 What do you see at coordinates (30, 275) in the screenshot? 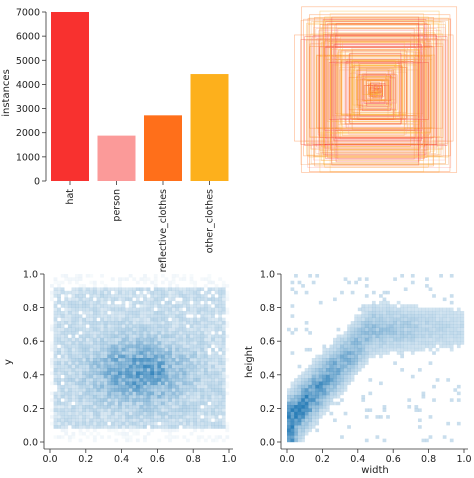
I see `xy-heatmap-y-tick-label: 1.0` at bounding box center [30, 275].